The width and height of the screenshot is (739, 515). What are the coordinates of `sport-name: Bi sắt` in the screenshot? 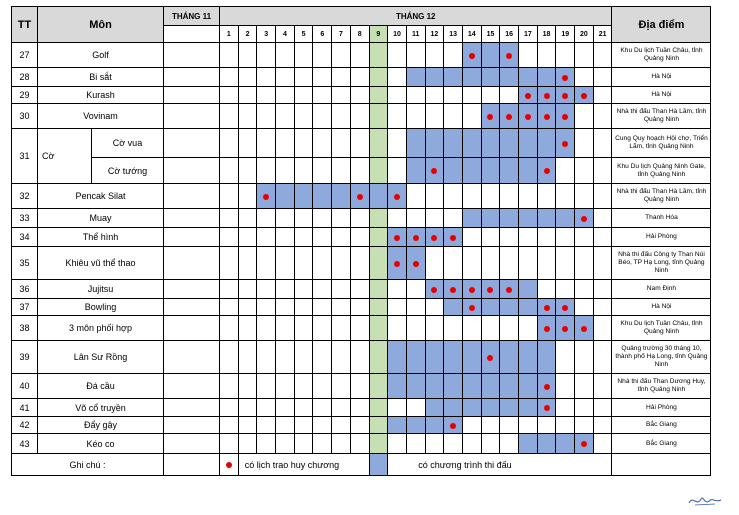 It's located at (100, 77).